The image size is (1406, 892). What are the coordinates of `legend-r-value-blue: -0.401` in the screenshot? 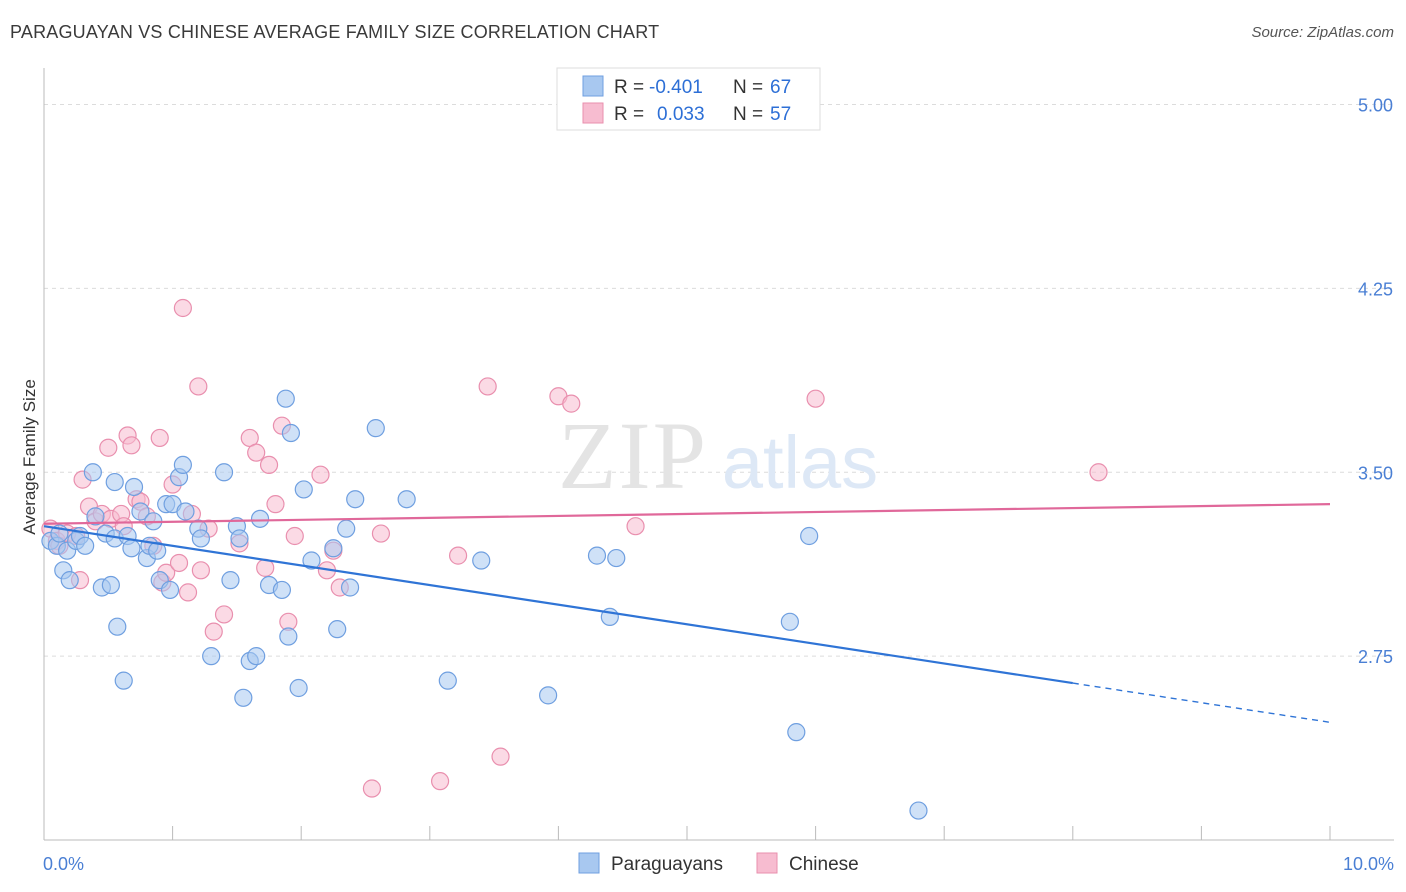 It's located at (676, 87).